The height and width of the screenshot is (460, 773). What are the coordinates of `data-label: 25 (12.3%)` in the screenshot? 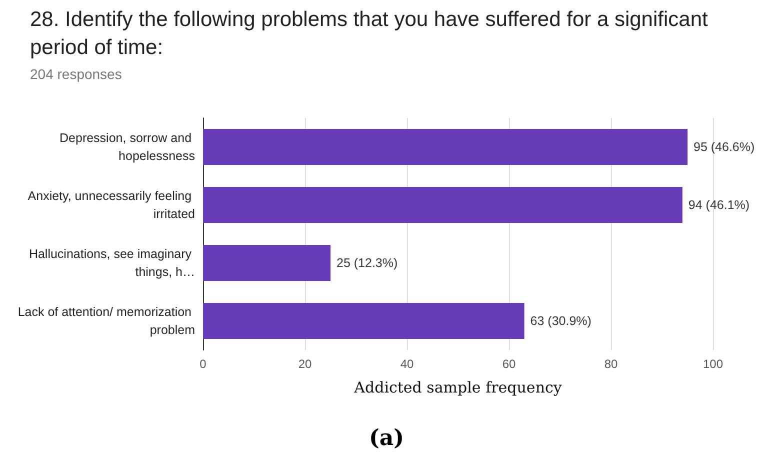 It's located at (367, 263).